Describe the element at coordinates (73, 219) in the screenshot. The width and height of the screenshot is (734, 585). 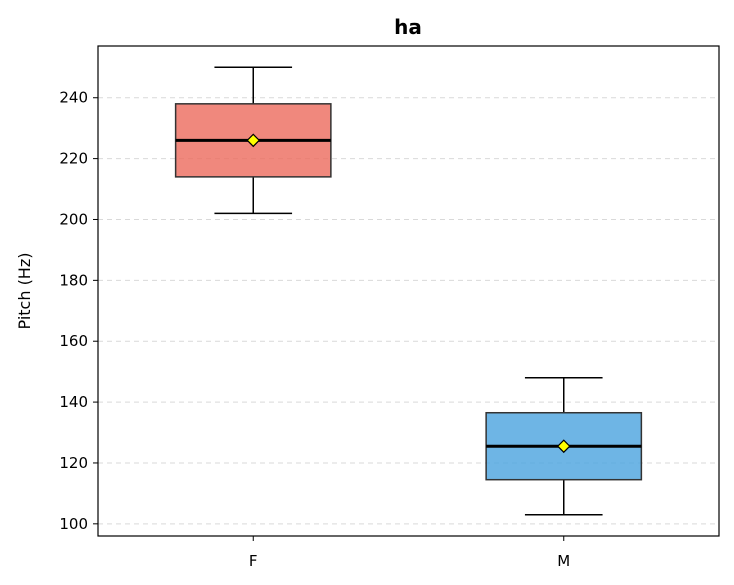
I see `y-tick-label: 200` at that location.